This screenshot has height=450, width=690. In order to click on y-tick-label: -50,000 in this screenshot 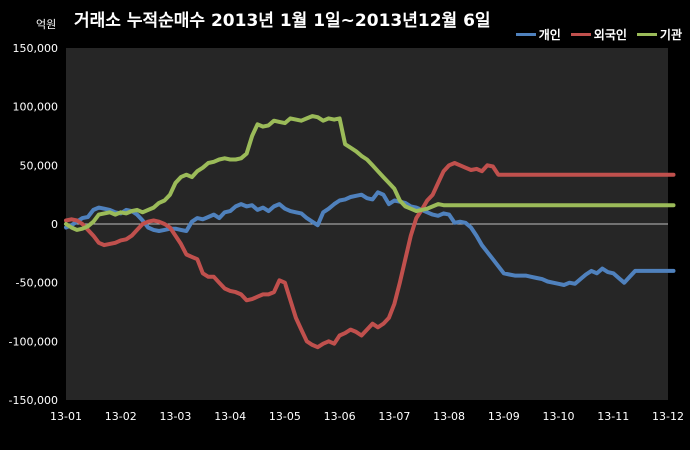, I will do `click(37, 283)`.